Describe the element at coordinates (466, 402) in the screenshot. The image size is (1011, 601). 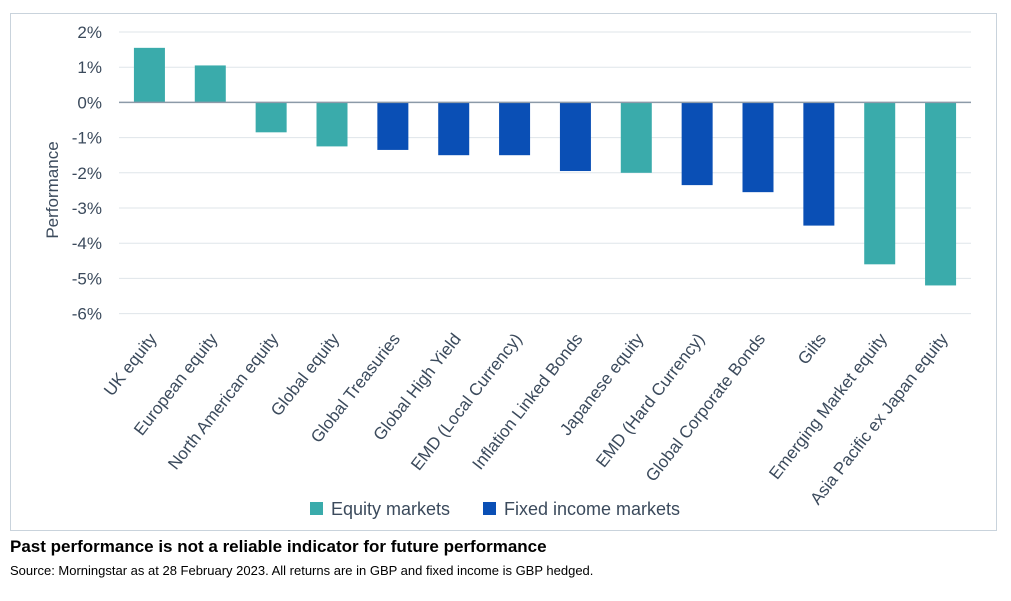
I see `category-label: EMD (Local Currency)` at that location.